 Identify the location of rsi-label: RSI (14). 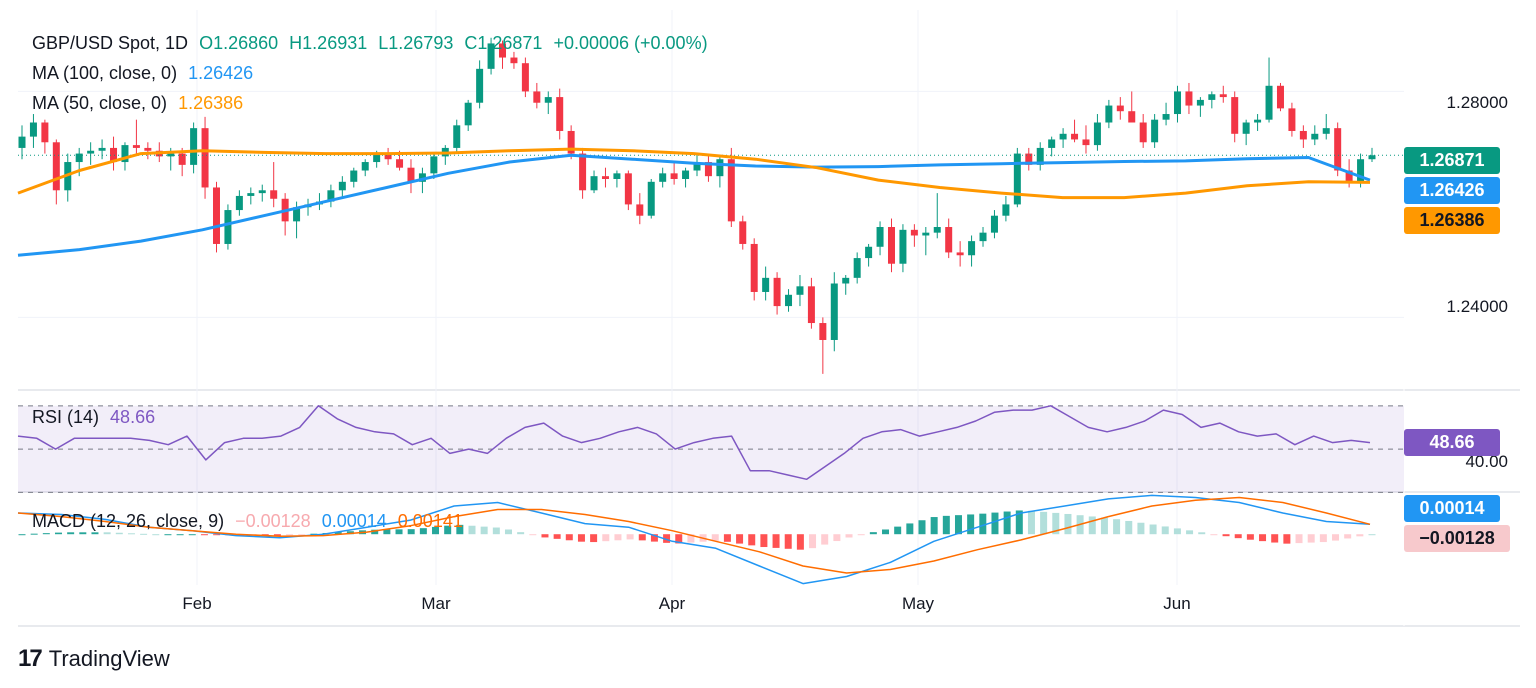
(66, 417).